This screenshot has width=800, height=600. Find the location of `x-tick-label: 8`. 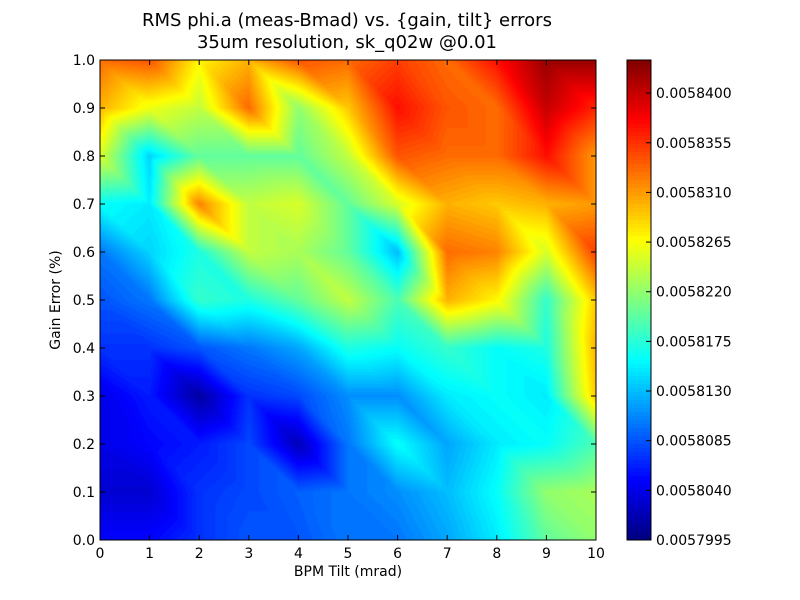

x-tick-label: 8 is located at coordinates (496, 554).